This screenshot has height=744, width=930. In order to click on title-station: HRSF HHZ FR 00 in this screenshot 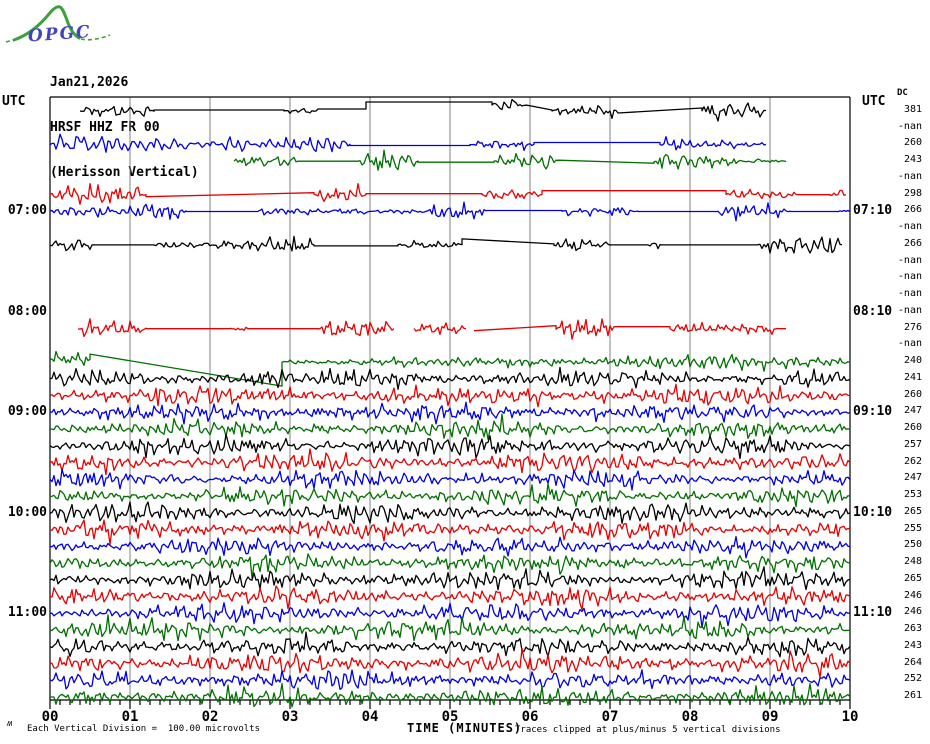, I will do `click(105, 127)`.